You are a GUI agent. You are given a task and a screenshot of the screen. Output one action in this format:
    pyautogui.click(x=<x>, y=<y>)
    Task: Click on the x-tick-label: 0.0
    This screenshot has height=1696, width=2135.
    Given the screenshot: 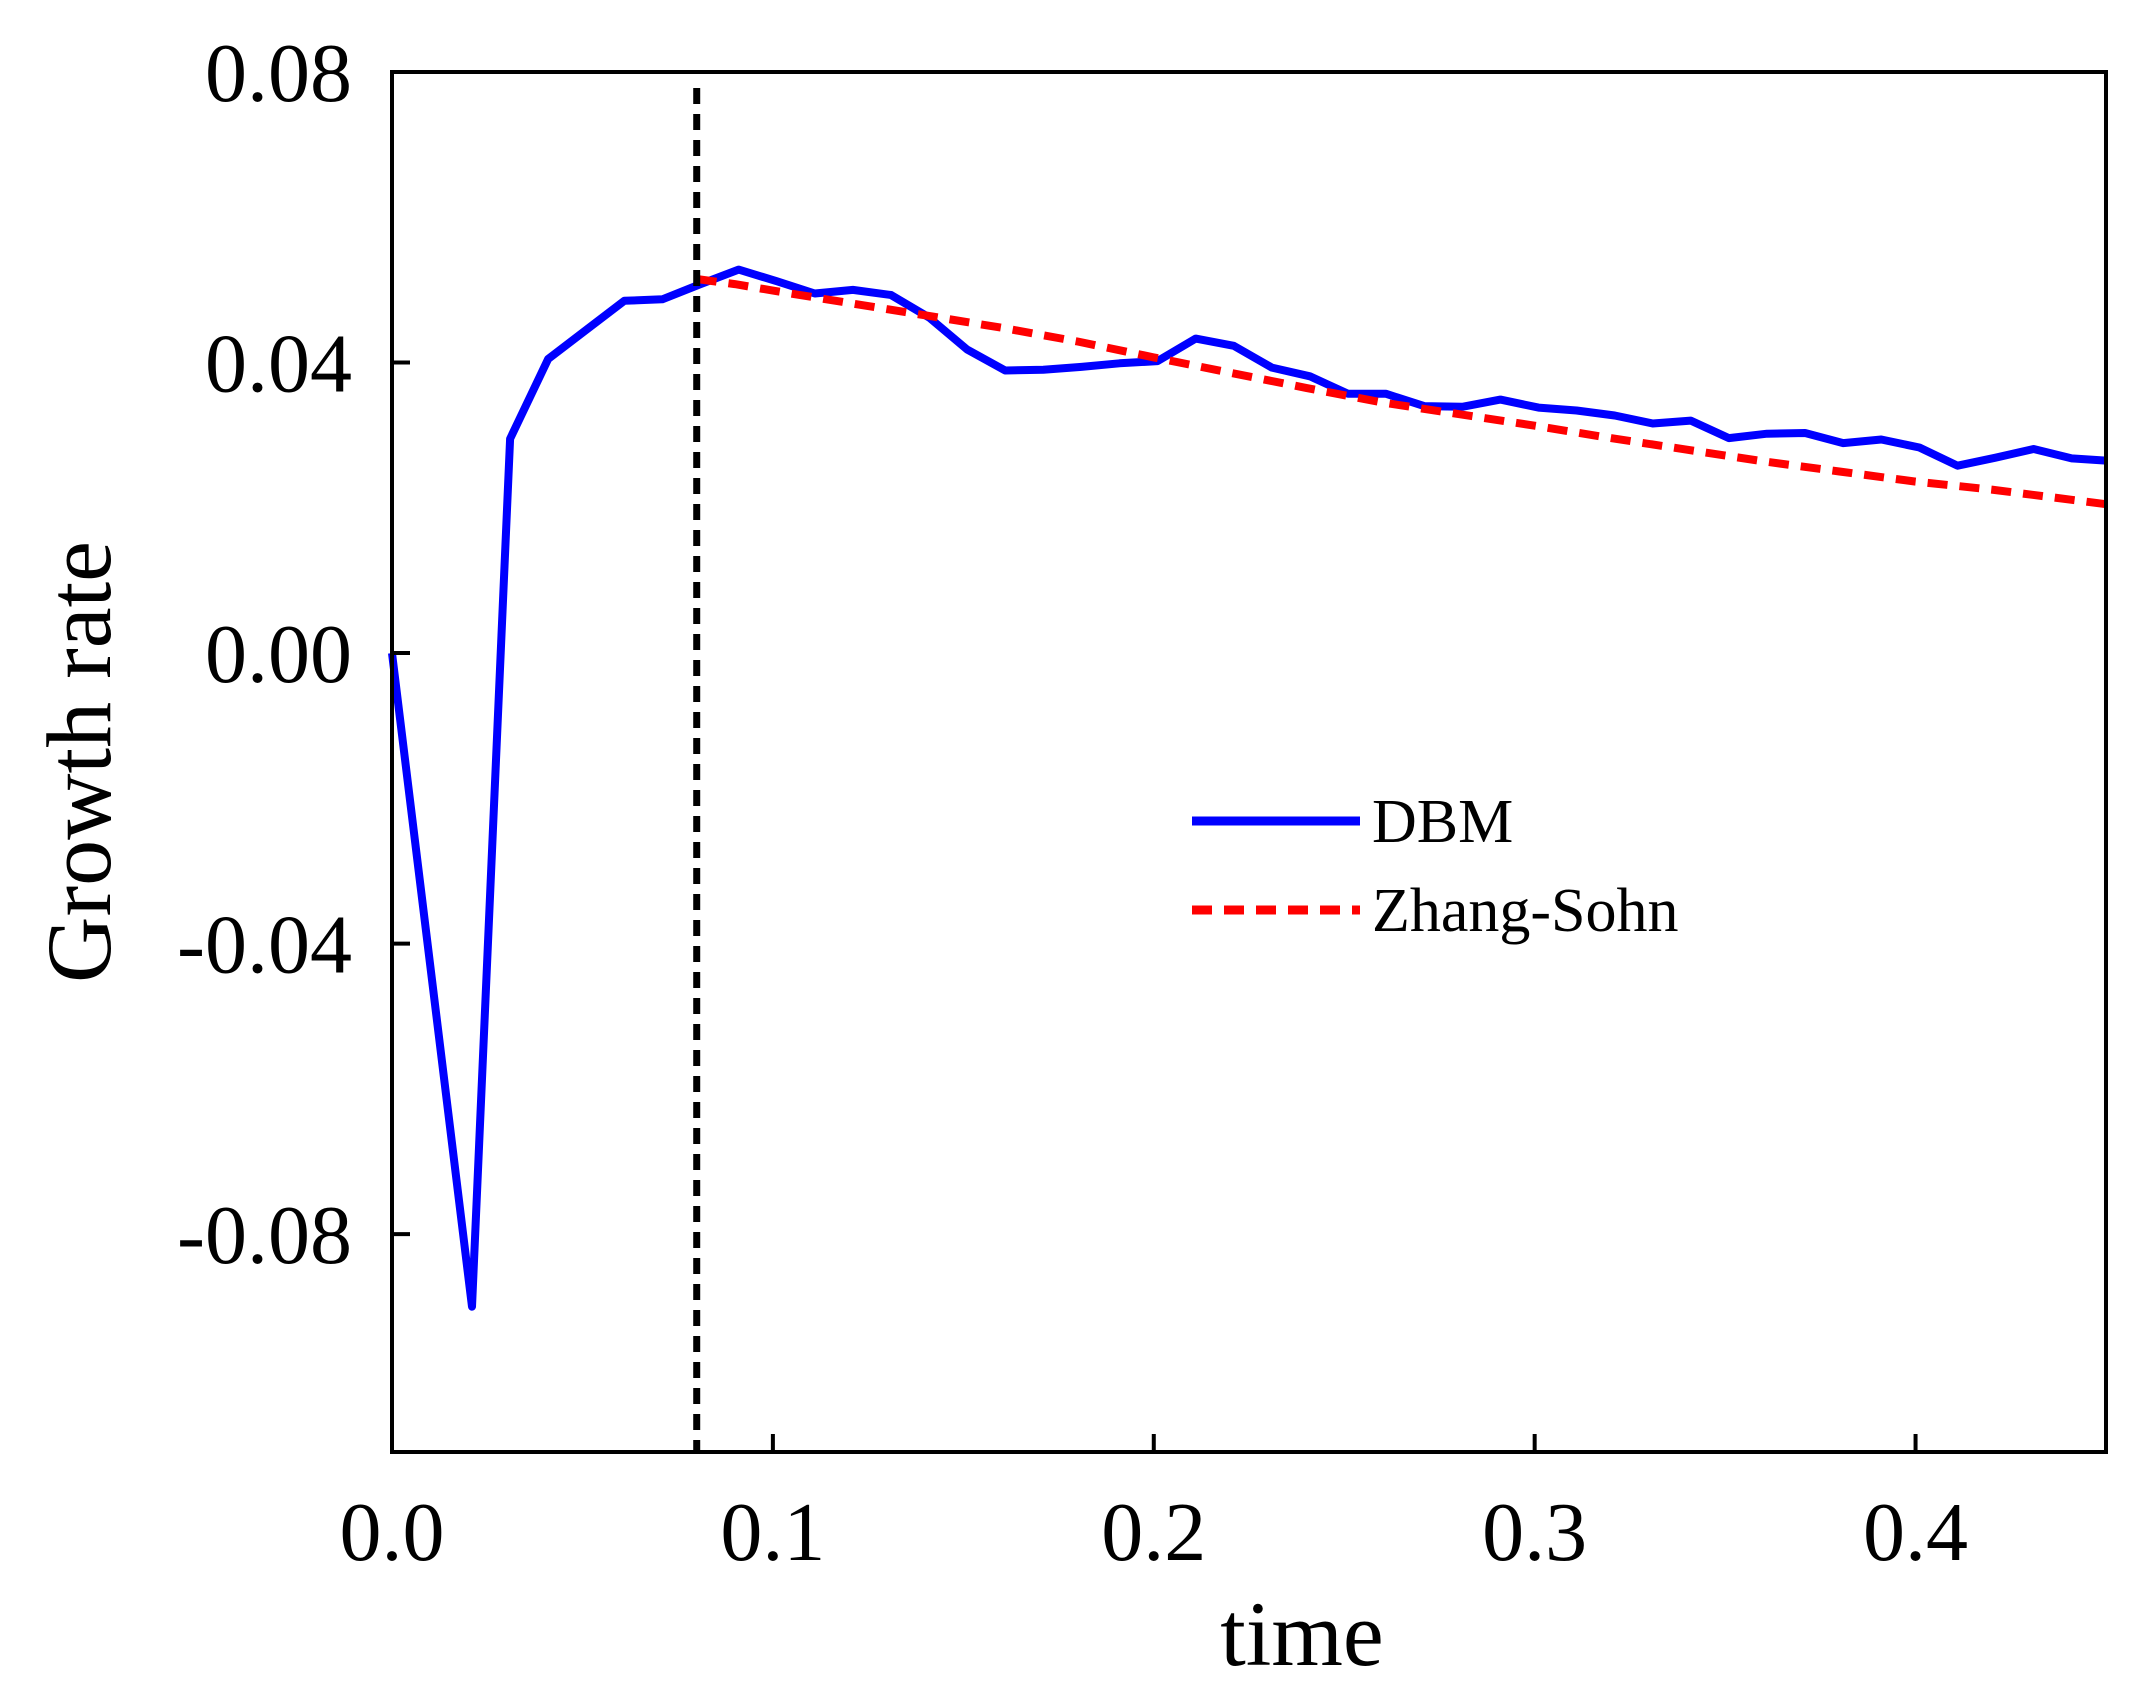 What is the action you would take?
    pyautogui.click(x=392, y=1532)
    